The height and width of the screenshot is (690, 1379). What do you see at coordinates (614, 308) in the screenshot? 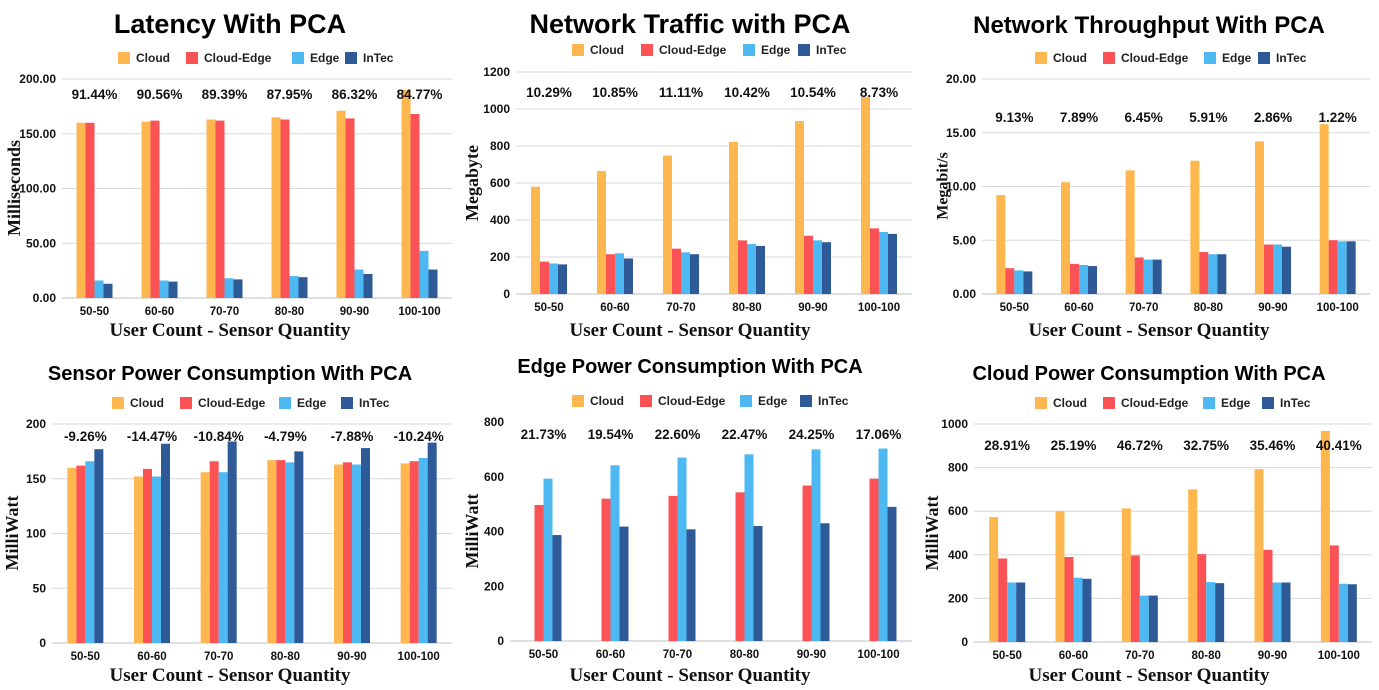
I see `x-tick-label: 60-60` at bounding box center [614, 308].